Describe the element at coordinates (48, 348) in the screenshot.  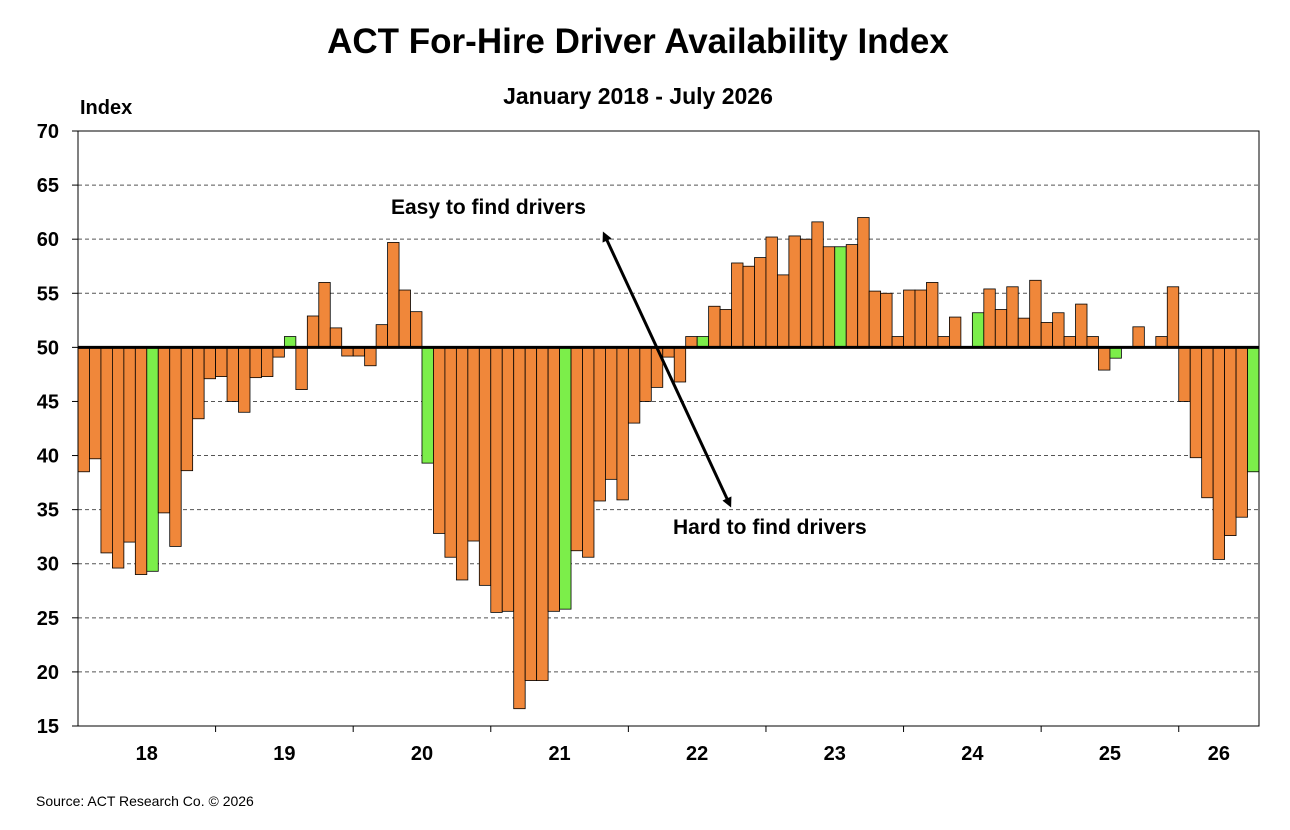
I see `y-tick-label: 50` at that location.